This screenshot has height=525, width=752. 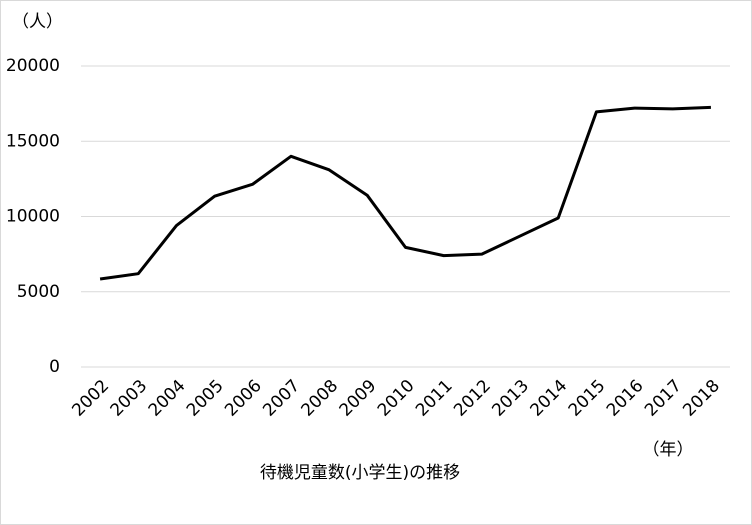 What do you see at coordinates (360, 473) in the screenshot?
I see `chart-title: 待機児童数(小学生)の推移` at bounding box center [360, 473].